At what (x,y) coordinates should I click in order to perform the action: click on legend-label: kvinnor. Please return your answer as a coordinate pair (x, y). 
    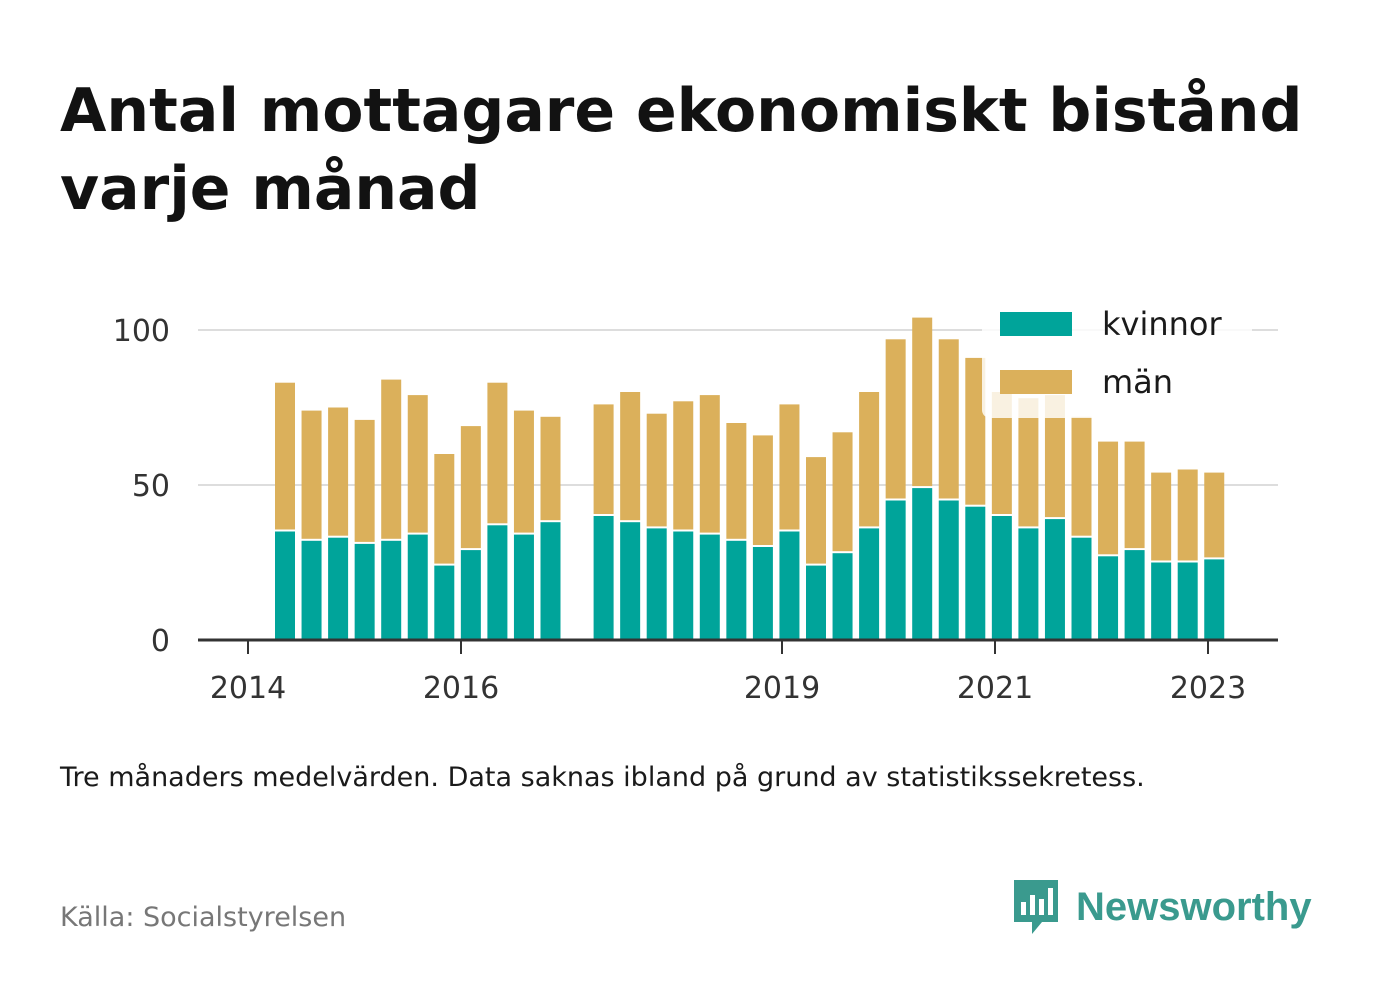
    Looking at the image, I should click on (1162, 324).